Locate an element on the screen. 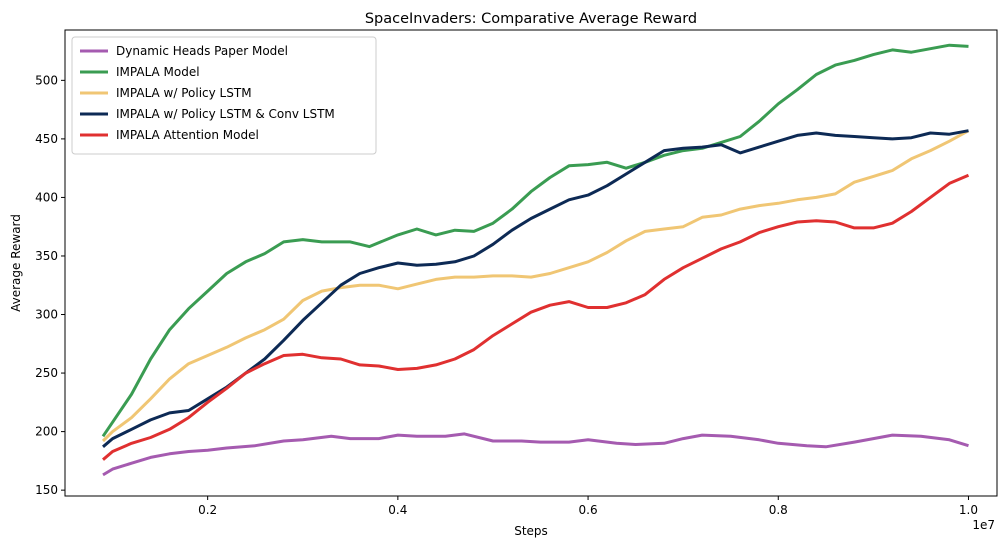  legend-entry-4: IMPALA Attention Model is located at coordinates (187, 135).